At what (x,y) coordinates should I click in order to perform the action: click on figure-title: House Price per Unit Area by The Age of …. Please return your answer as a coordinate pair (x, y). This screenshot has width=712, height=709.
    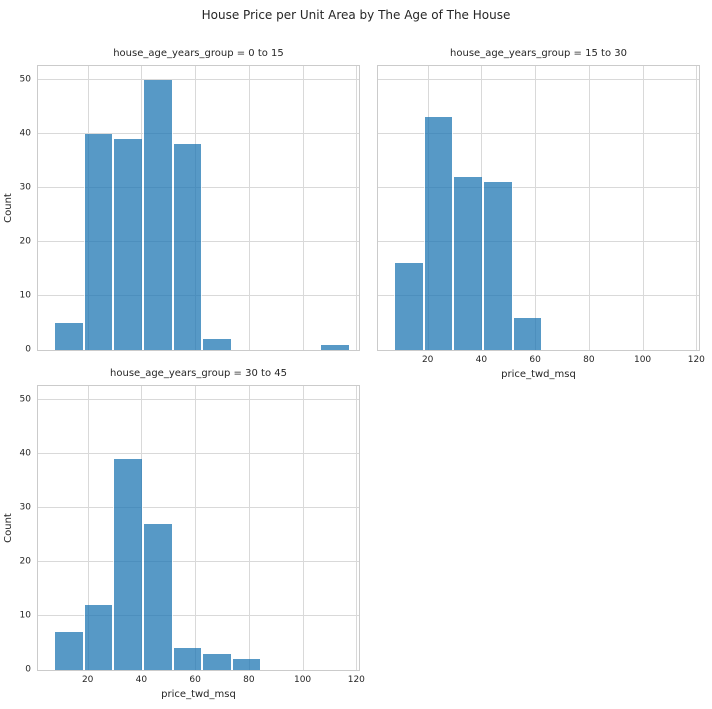
    Looking at the image, I should click on (356, 15).